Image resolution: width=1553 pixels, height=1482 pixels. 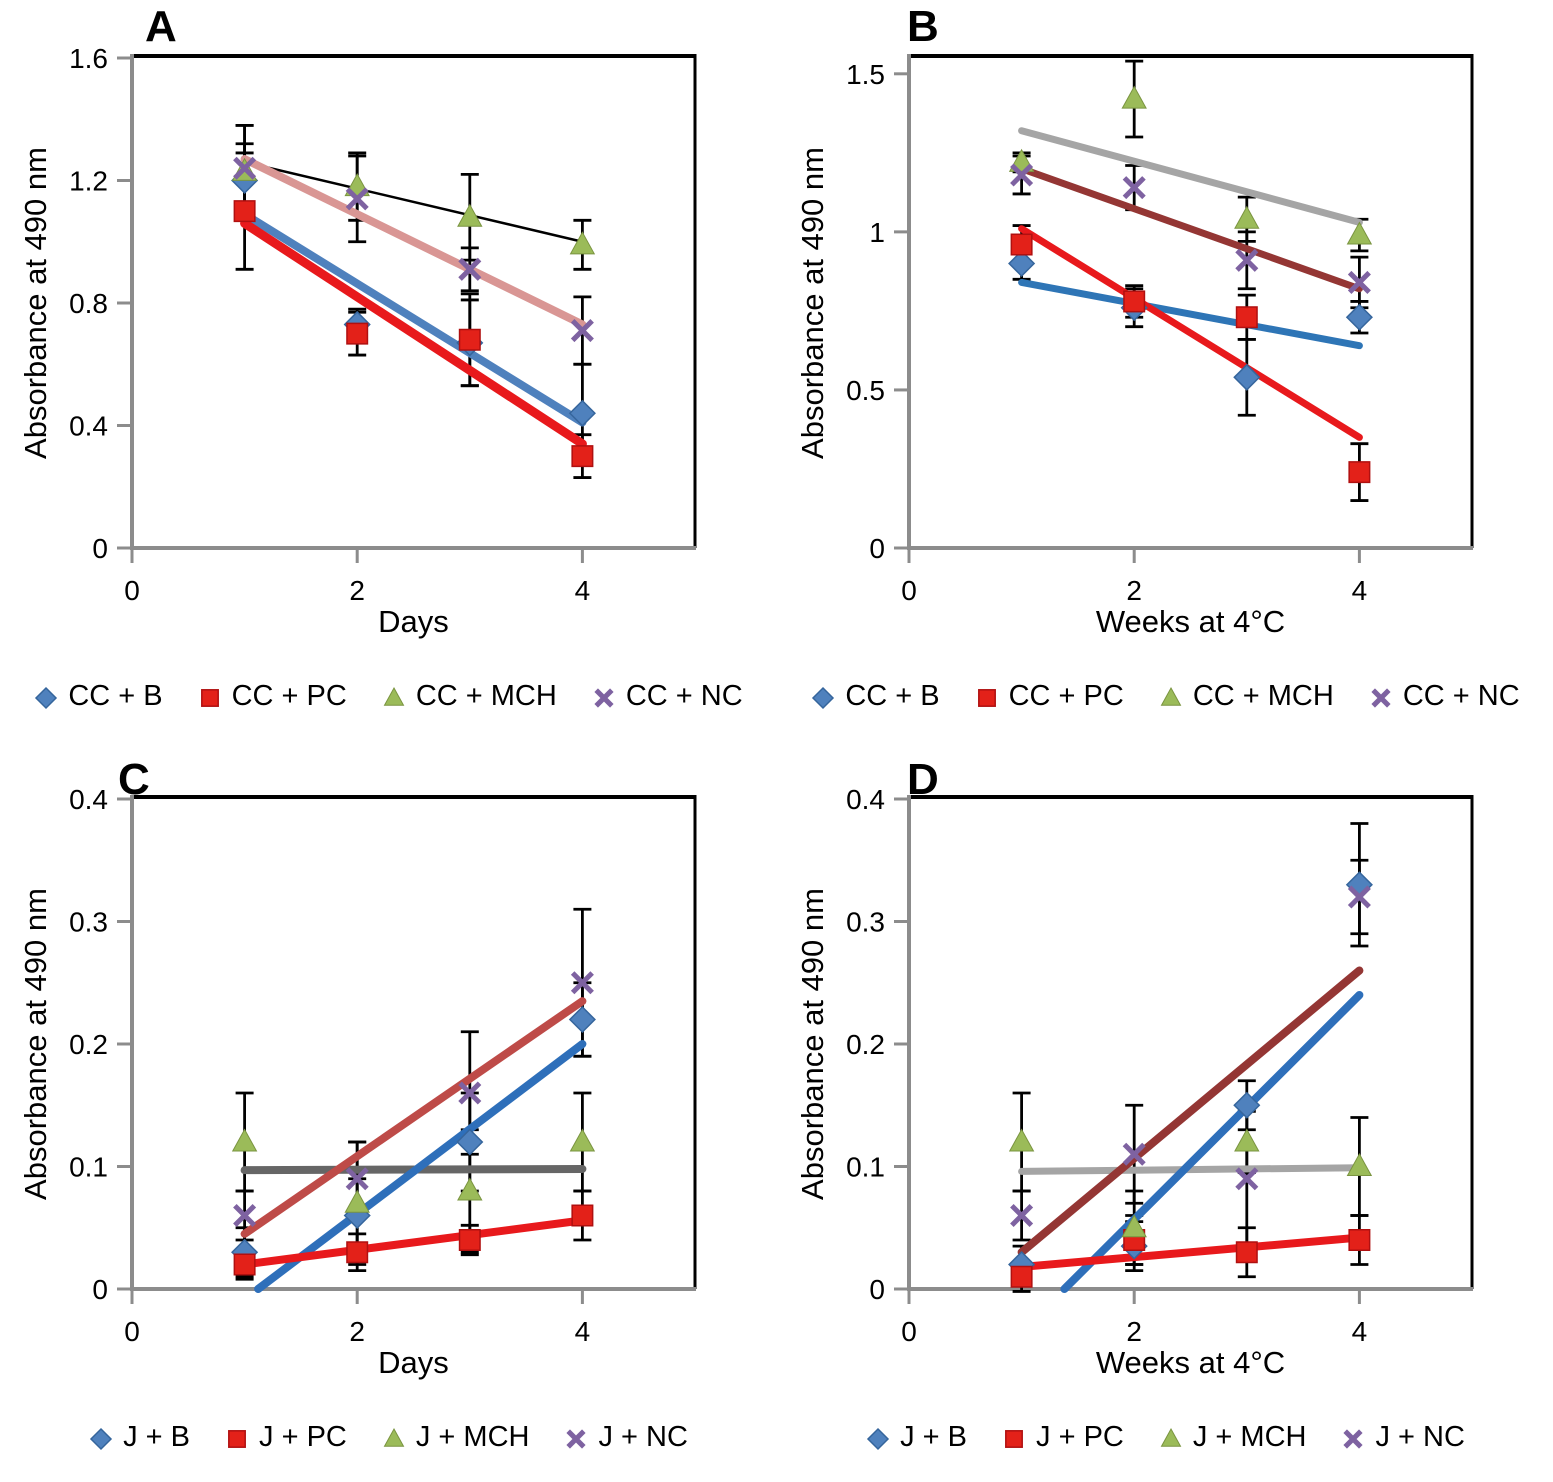 I want to click on legend-item: J + PC, so click(x=1062, y=1437).